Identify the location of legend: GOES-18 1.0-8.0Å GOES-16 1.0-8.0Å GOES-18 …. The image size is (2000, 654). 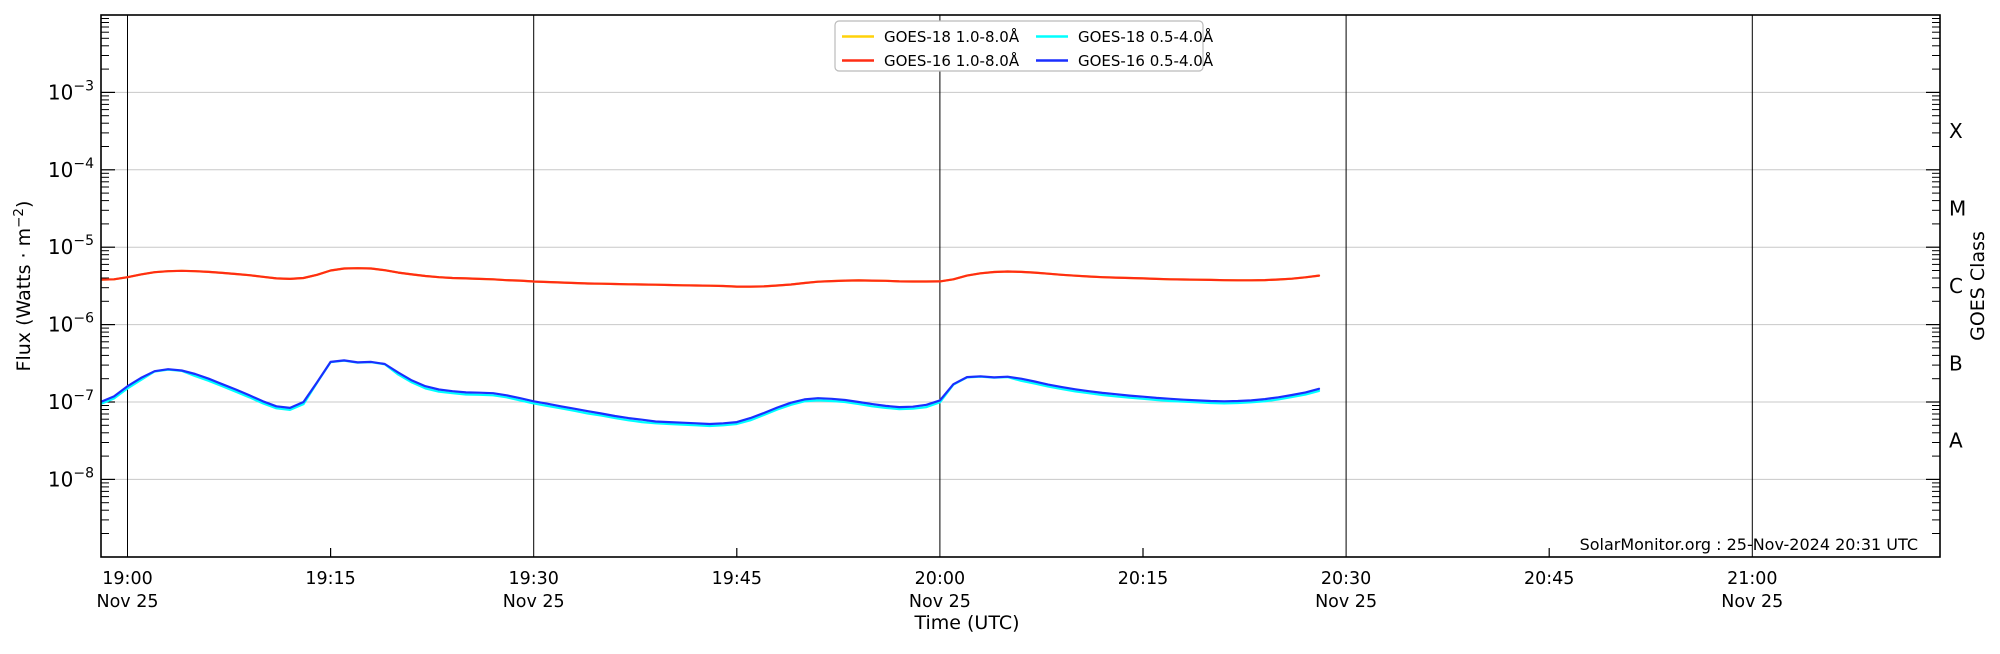
(1024, 46).